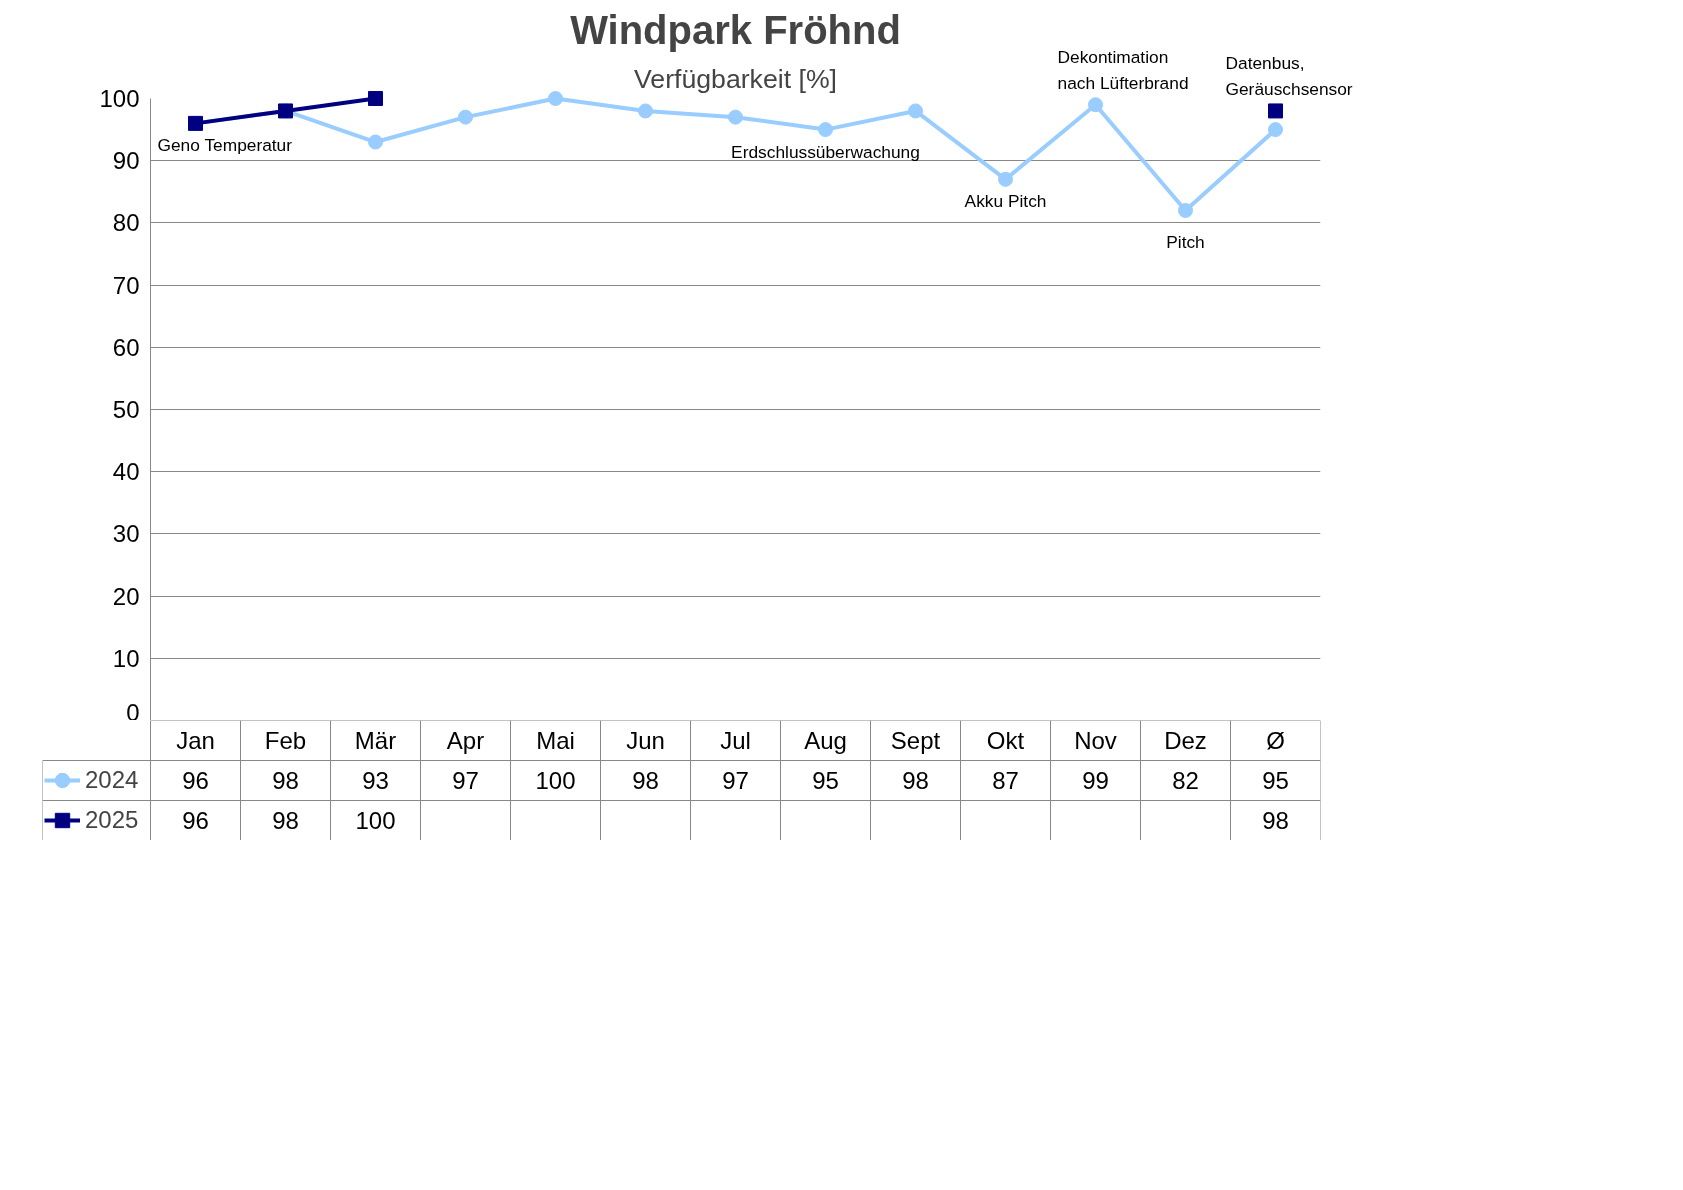 This screenshot has height=1190, width=1683. I want to click on annotation: Datenbus, Geräuschsensor, so click(1289, 75).